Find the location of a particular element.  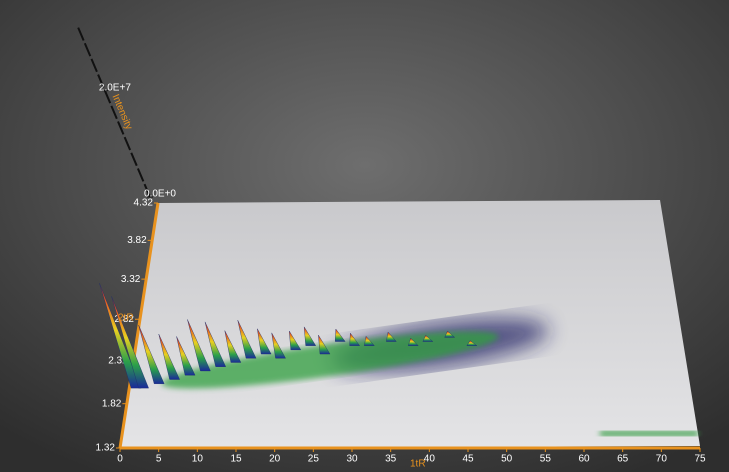

x-tick-label: 20 is located at coordinates (275, 459).